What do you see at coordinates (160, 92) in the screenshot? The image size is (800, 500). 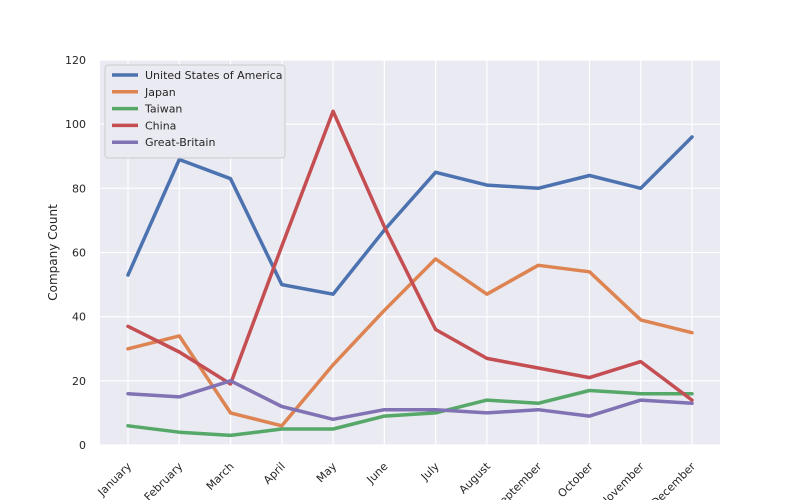 I see `legend-label-japan: Japan` at bounding box center [160, 92].